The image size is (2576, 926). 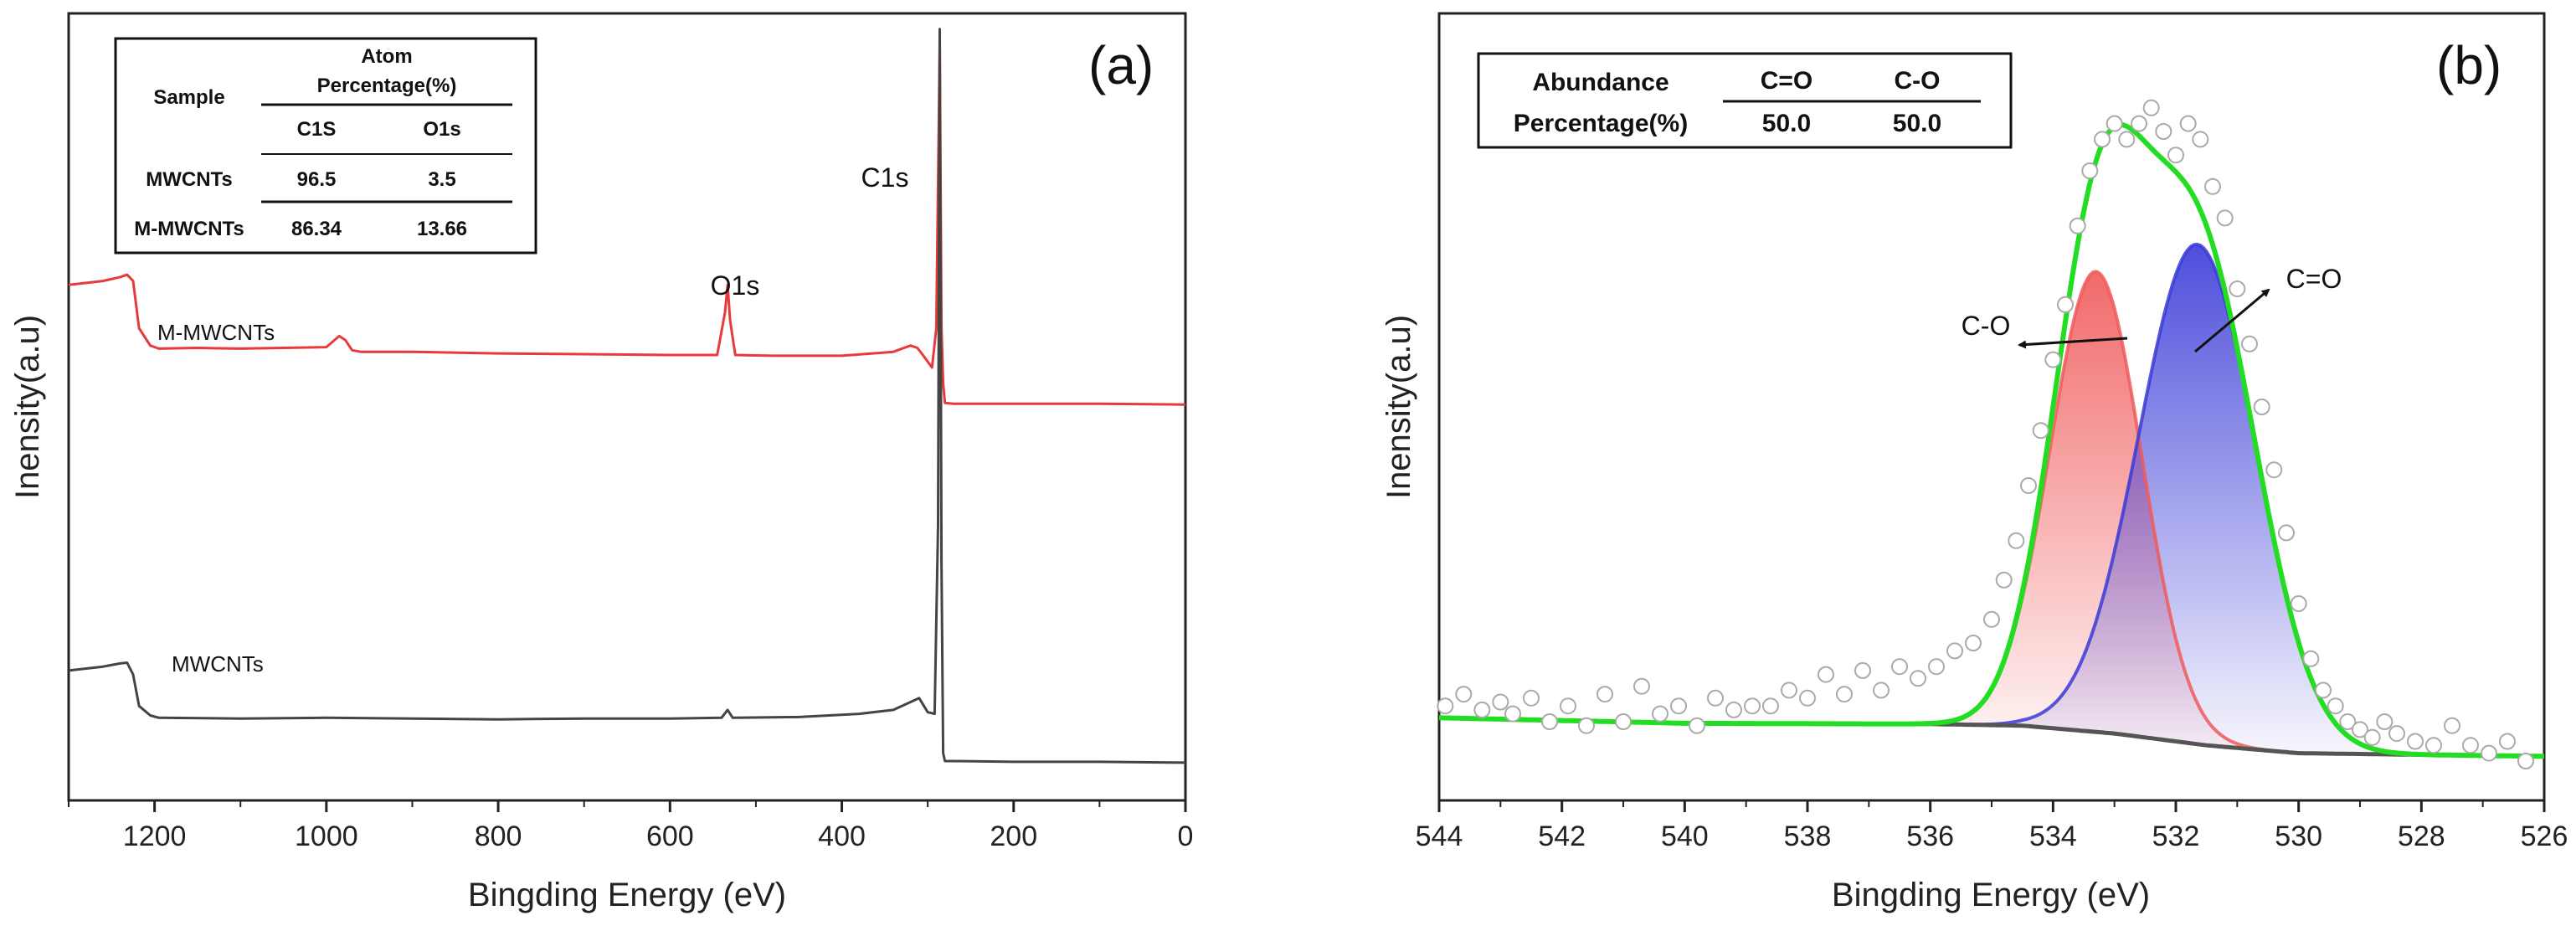 What do you see at coordinates (189, 98) in the screenshot?
I see `table-header-sample: Sample` at bounding box center [189, 98].